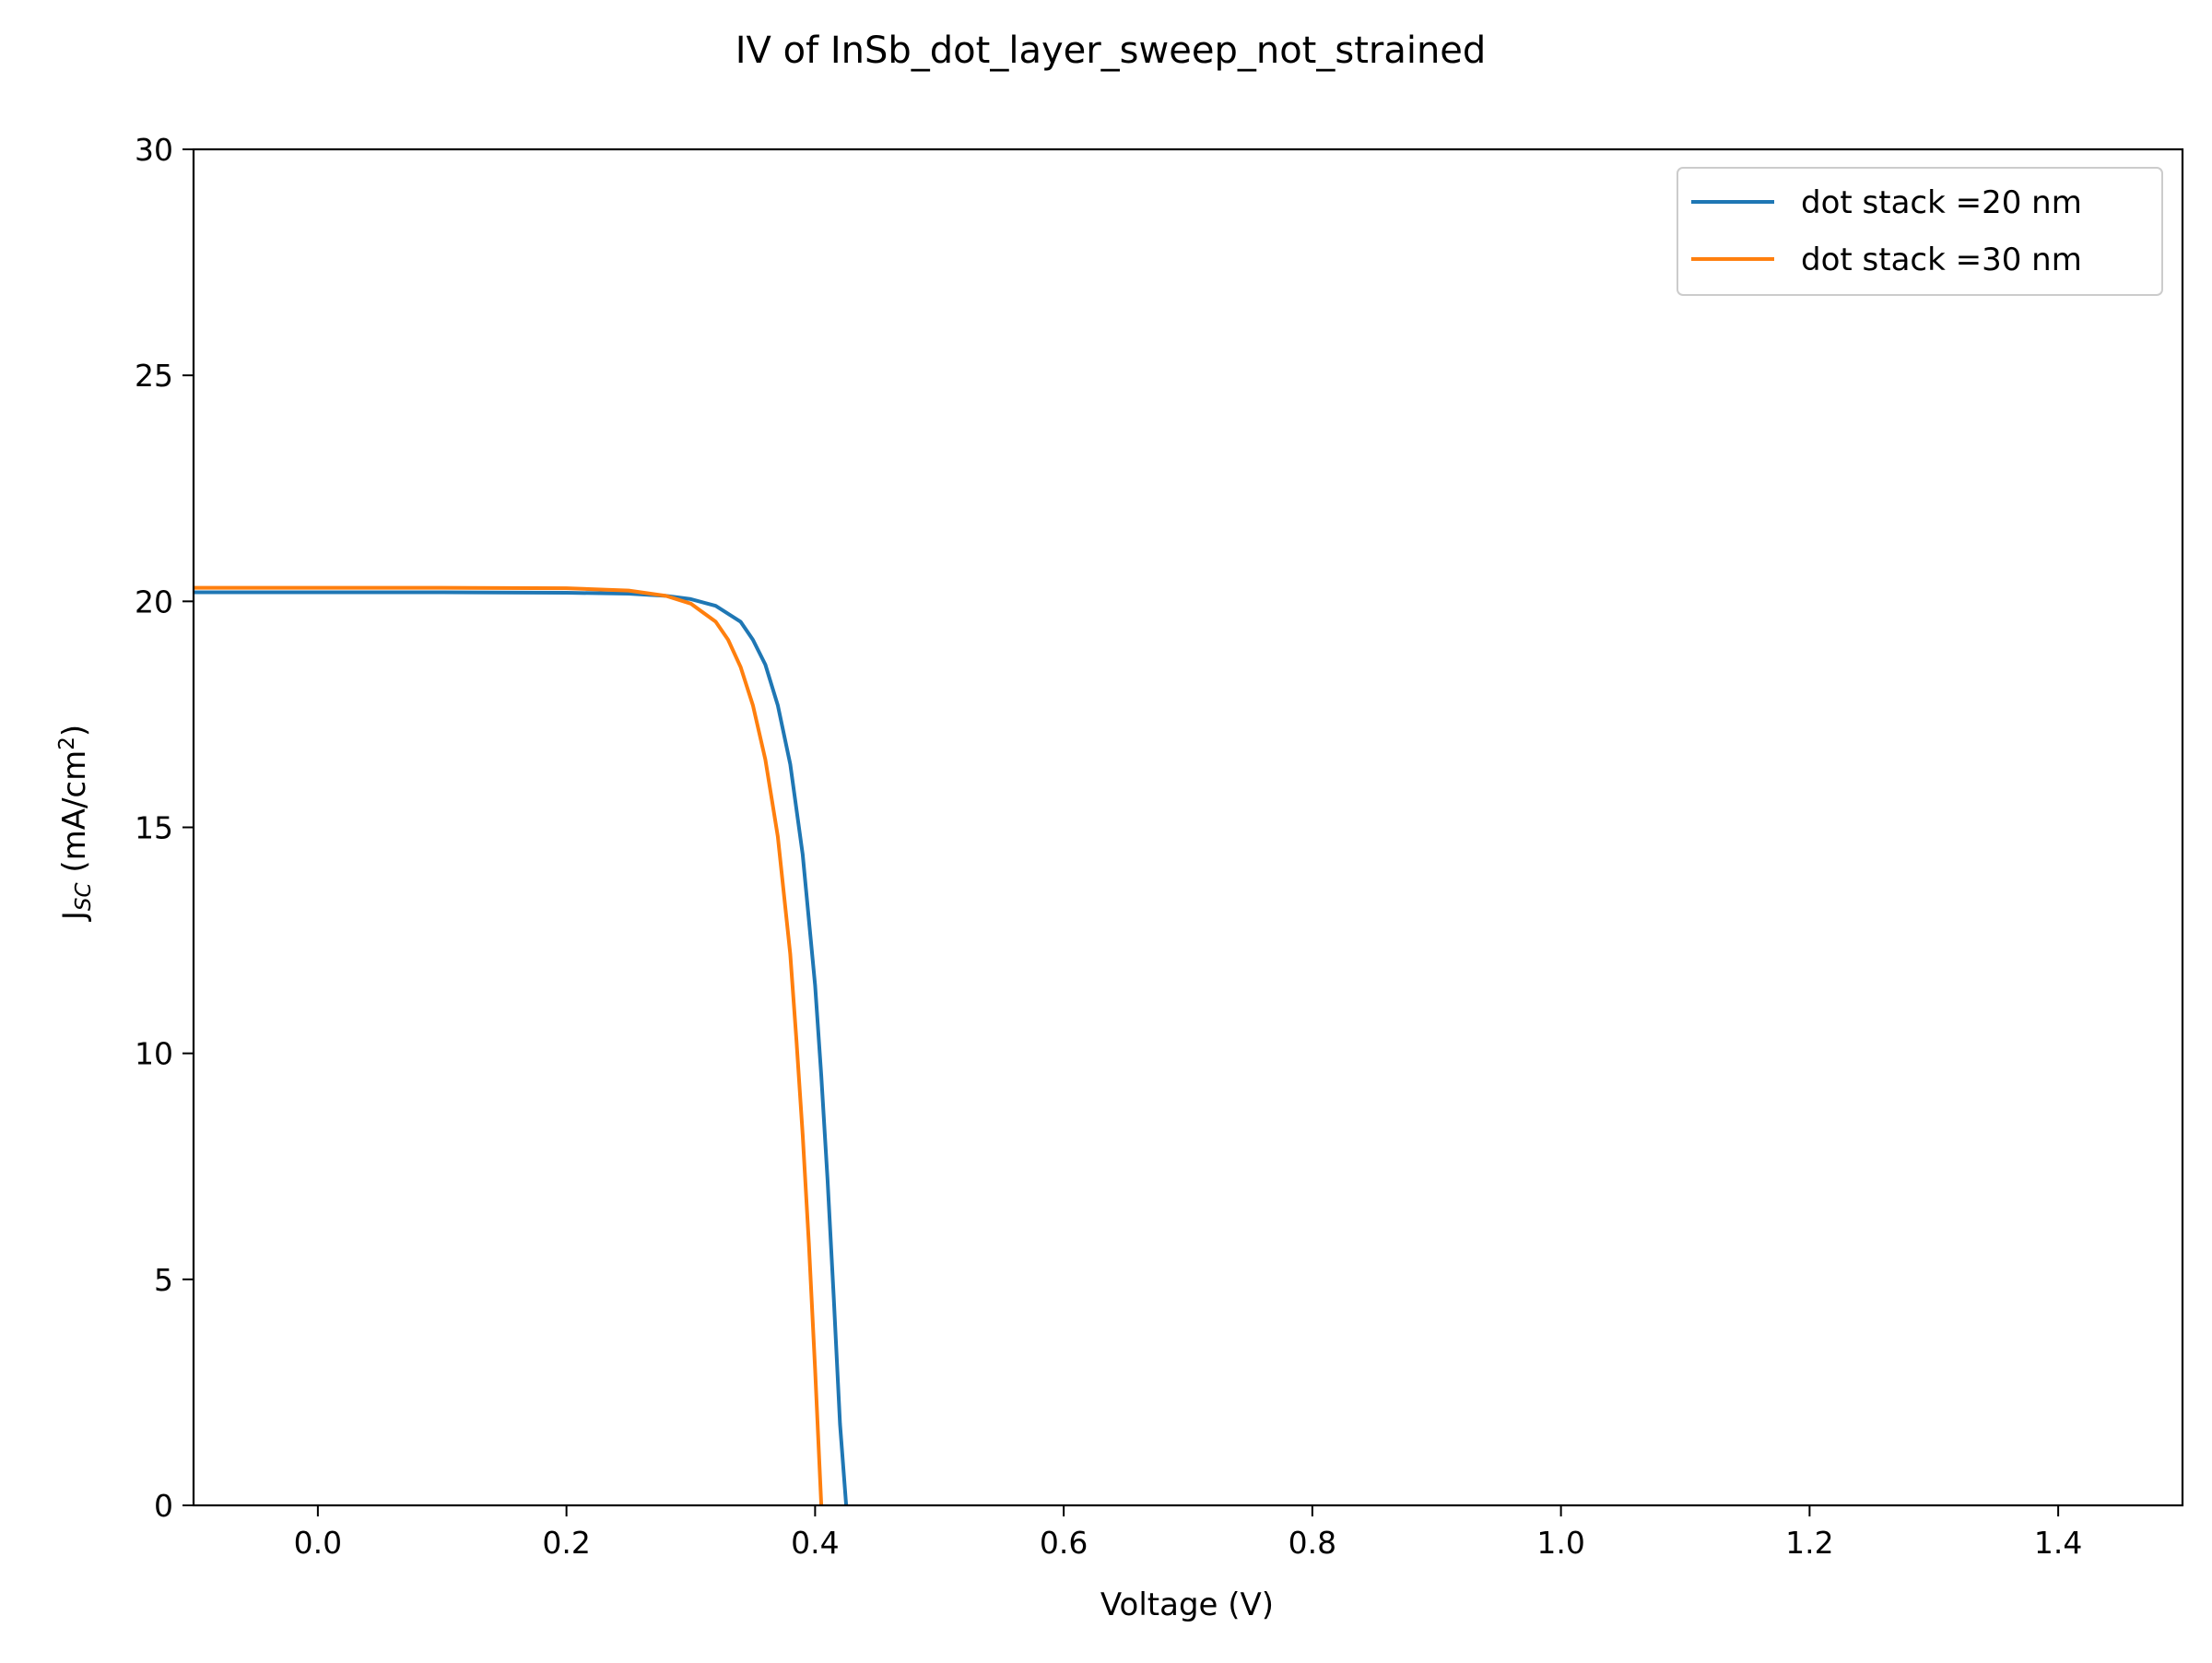 The image size is (2212, 1663). I want to click on y-tick-label: 20, so click(154, 601).